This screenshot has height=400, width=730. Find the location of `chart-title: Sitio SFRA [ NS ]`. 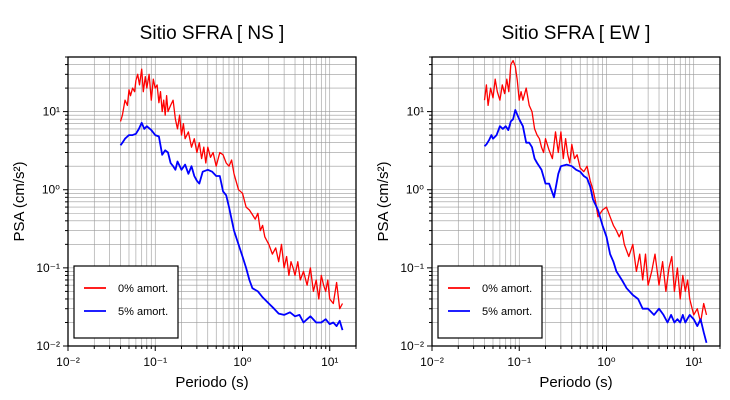

chart-title: Sitio SFRA [ NS ] is located at coordinates (212, 33).